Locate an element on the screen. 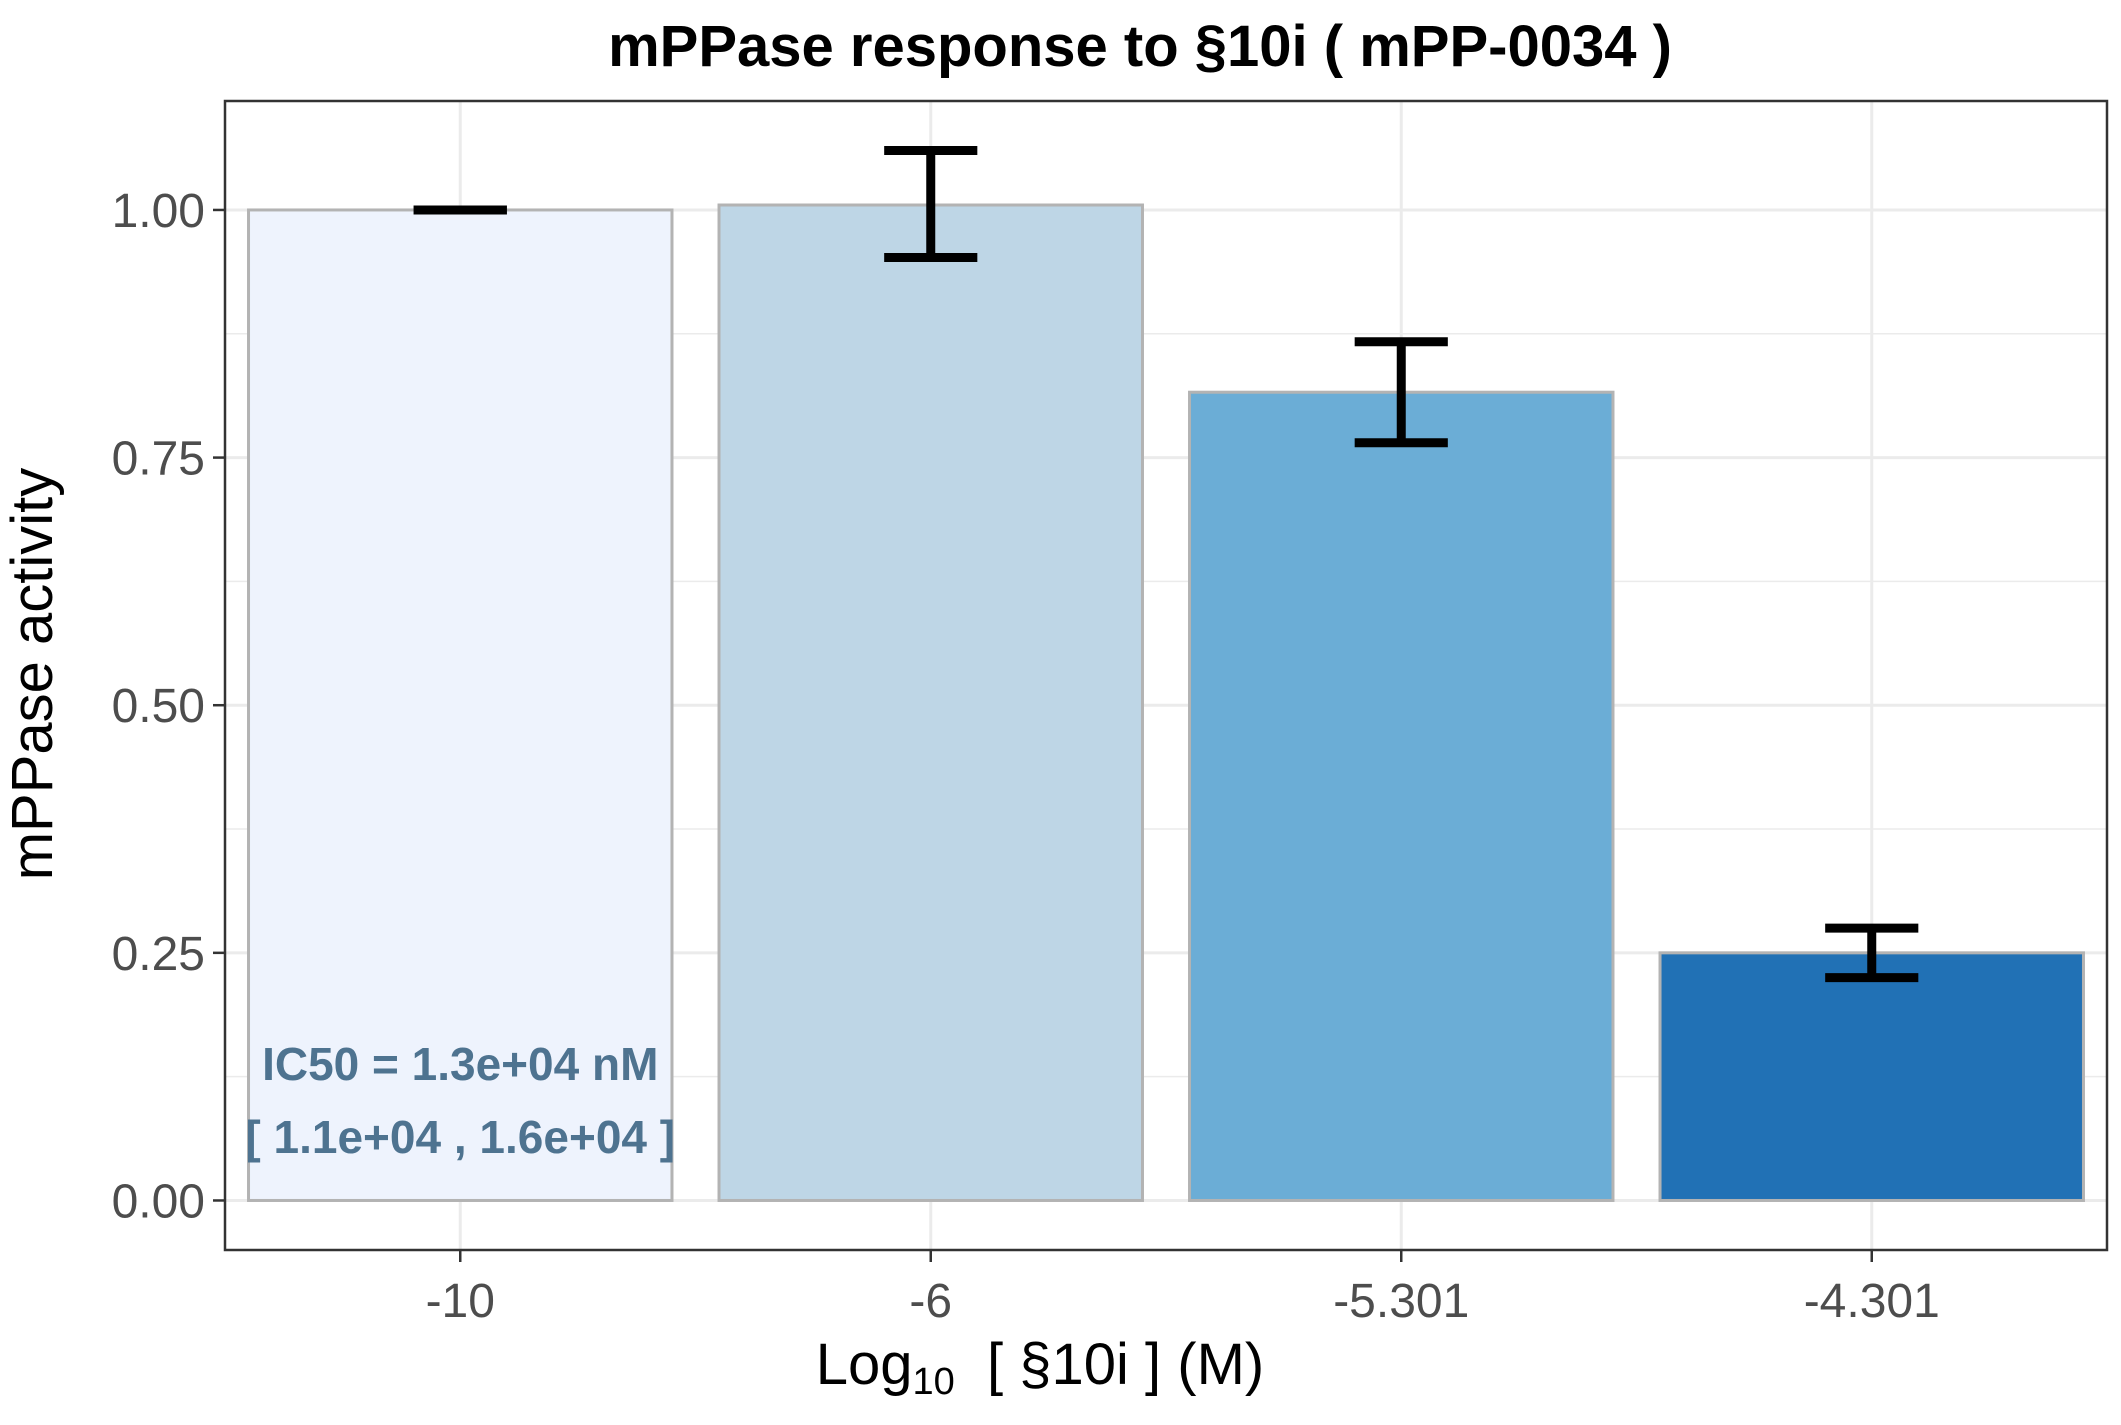 This screenshot has width=2121, height=1425. ic50-annotation-2: [ 1.1e+04 , 1.6e+04 ] is located at coordinates (460, 1137).